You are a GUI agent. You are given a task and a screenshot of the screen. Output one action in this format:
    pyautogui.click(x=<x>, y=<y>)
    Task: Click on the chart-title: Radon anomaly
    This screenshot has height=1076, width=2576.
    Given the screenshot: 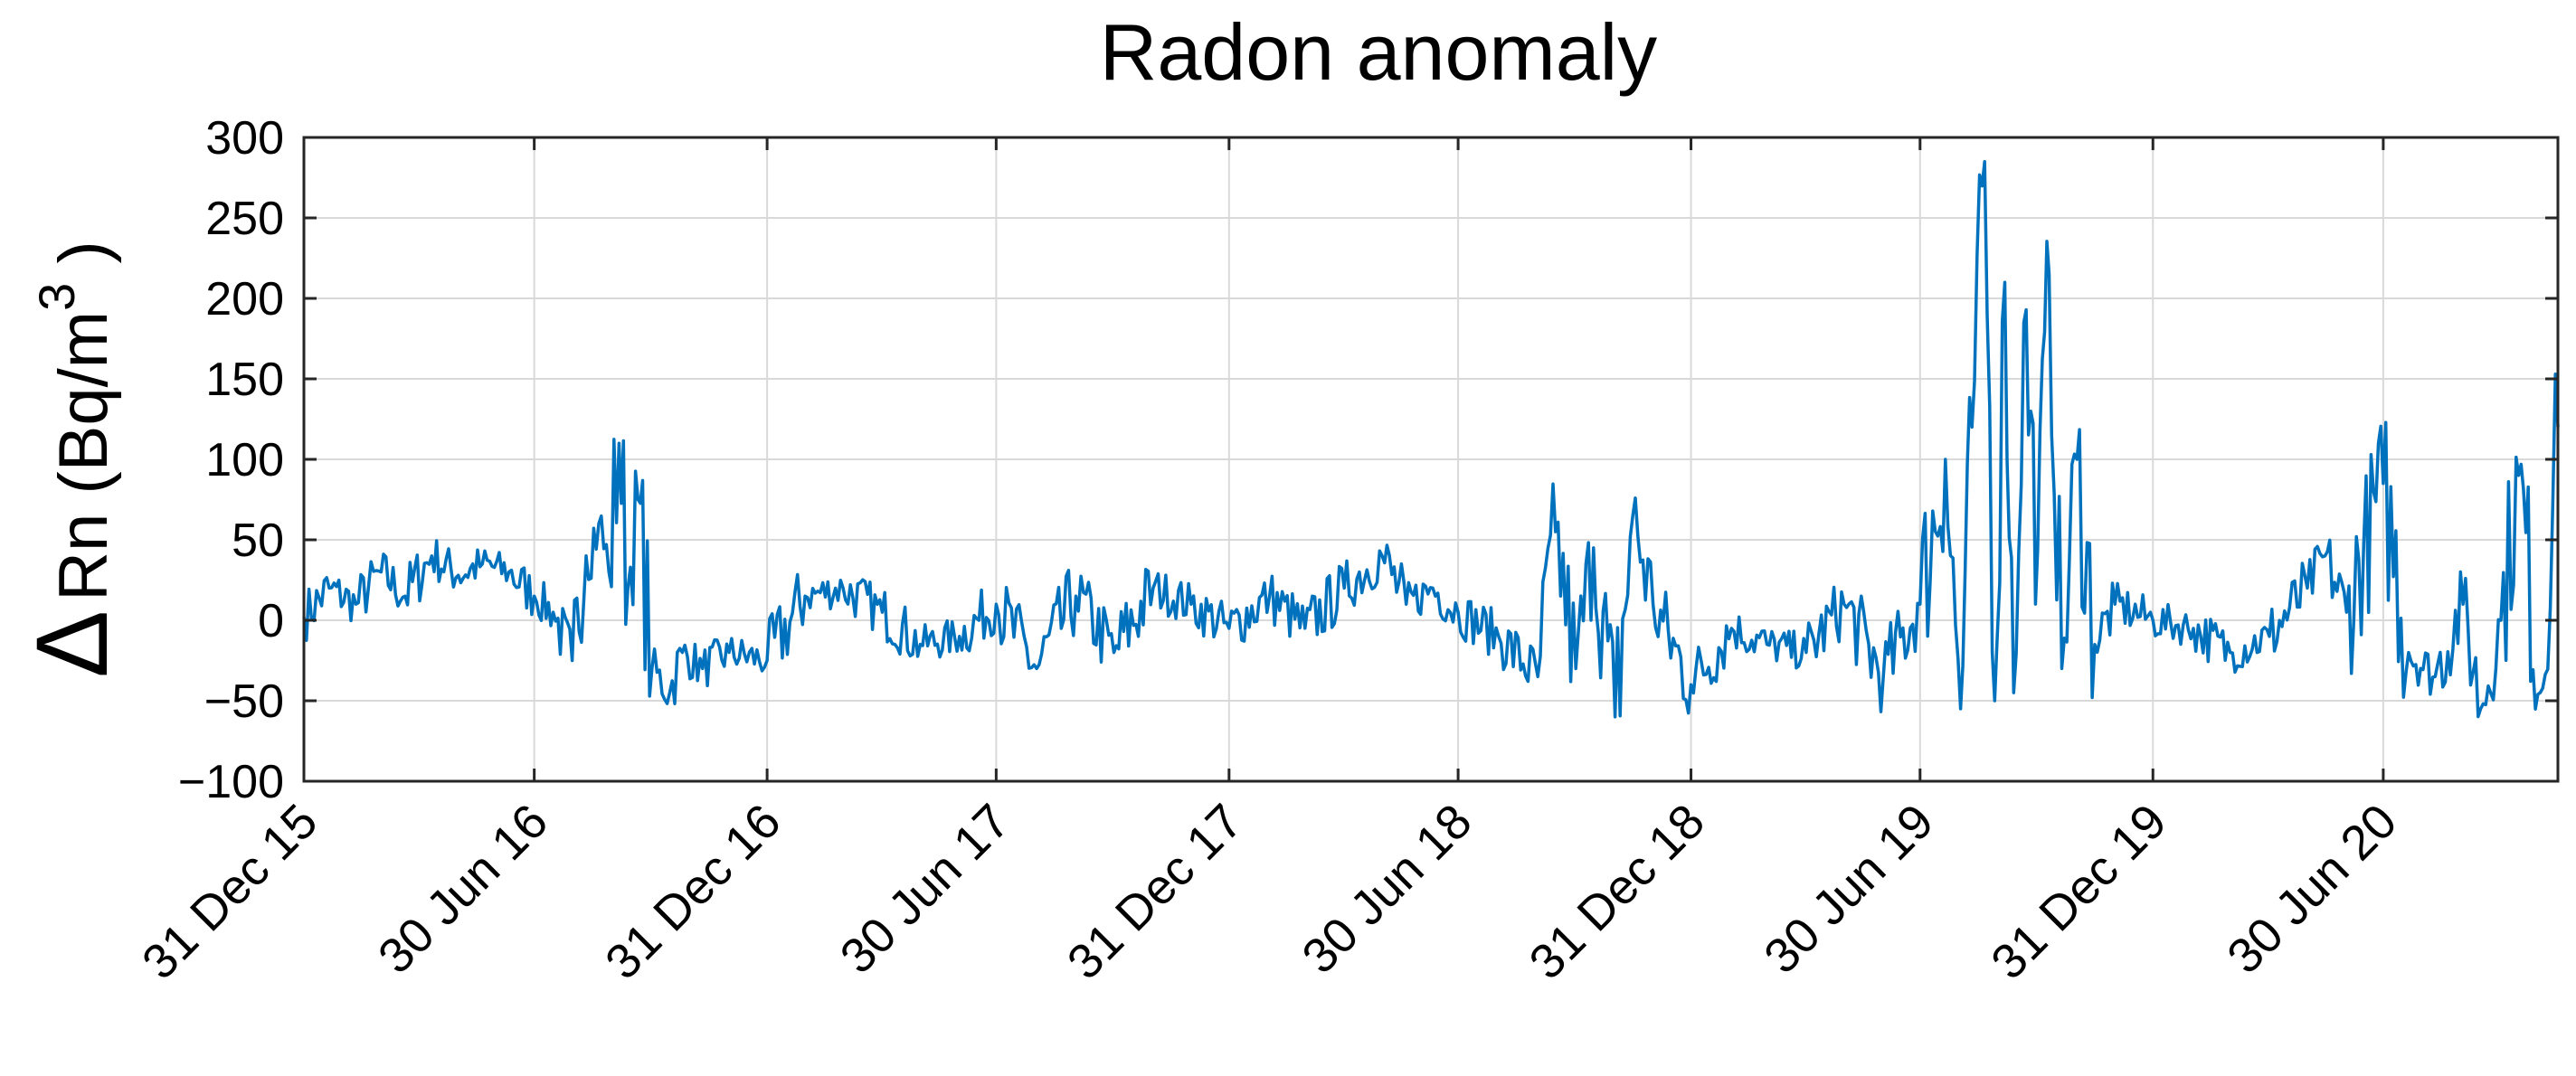 What is the action you would take?
    pyautogui.click(x=1378, y=52)
    